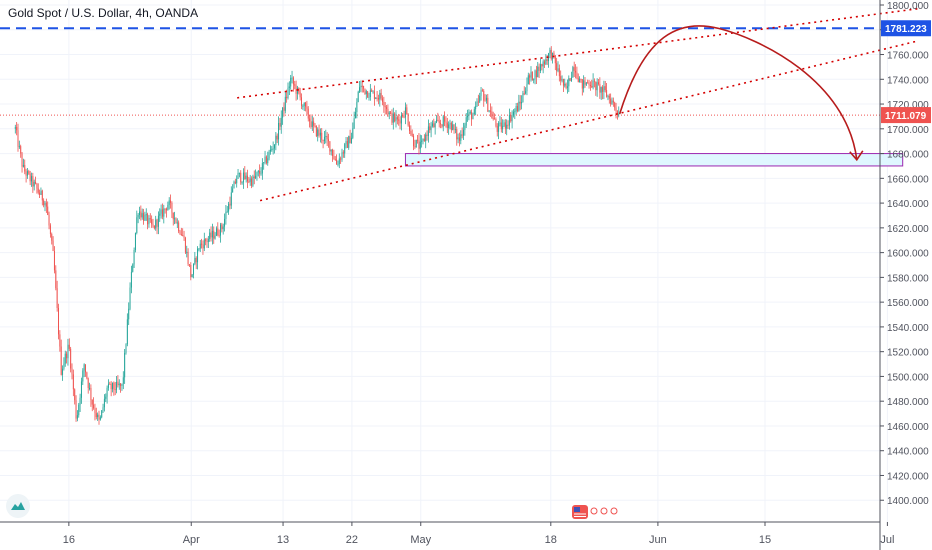 The height and width of the screenshot is (550, 932). I want to click on us-flag-event-icon, so click(596, 513).